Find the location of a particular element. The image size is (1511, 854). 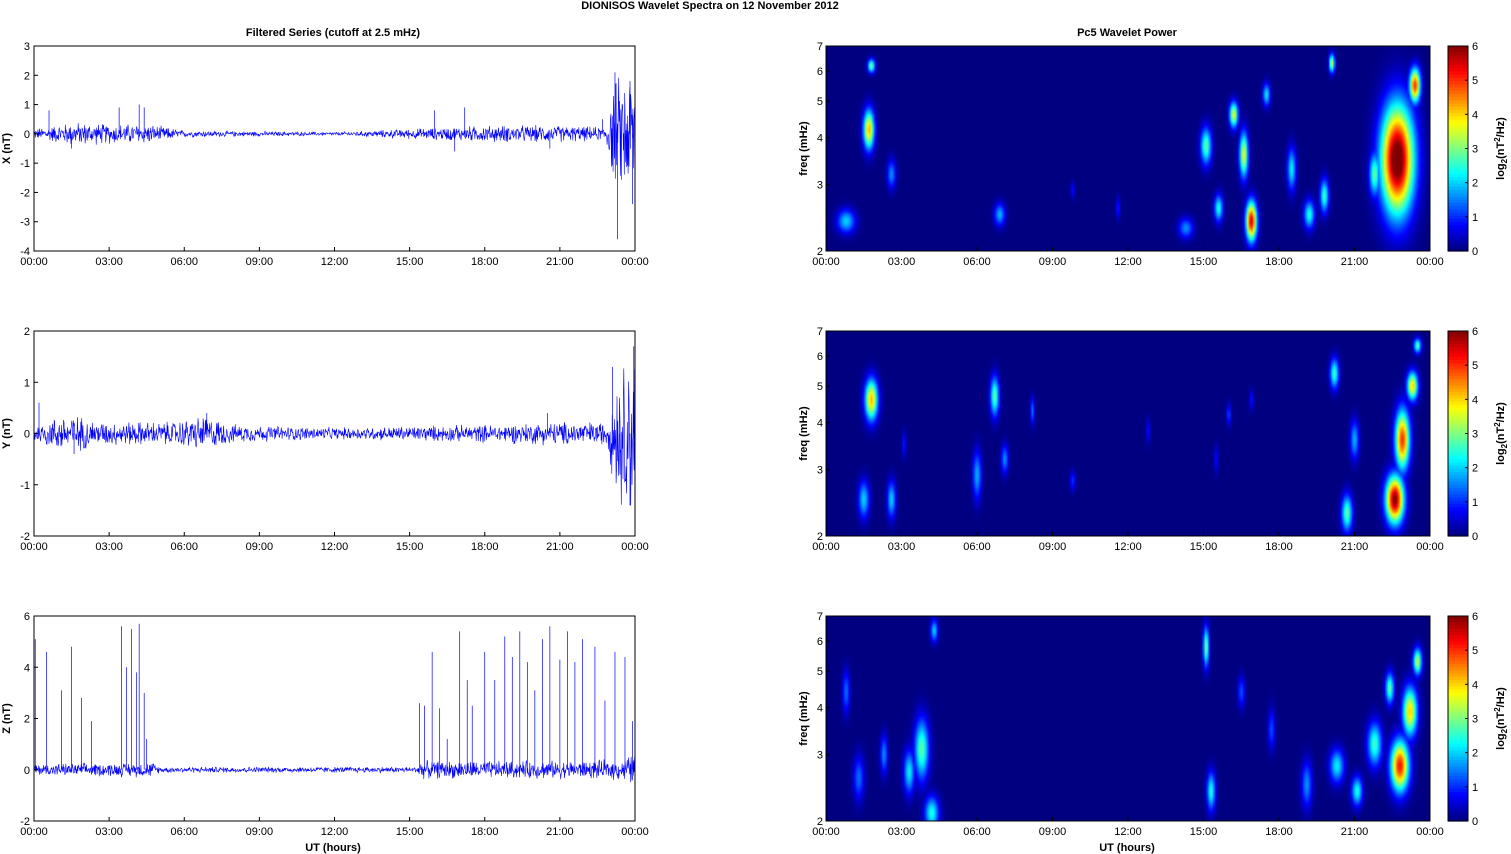

y-tick-label: 5 is located at coordinates (820, 102).